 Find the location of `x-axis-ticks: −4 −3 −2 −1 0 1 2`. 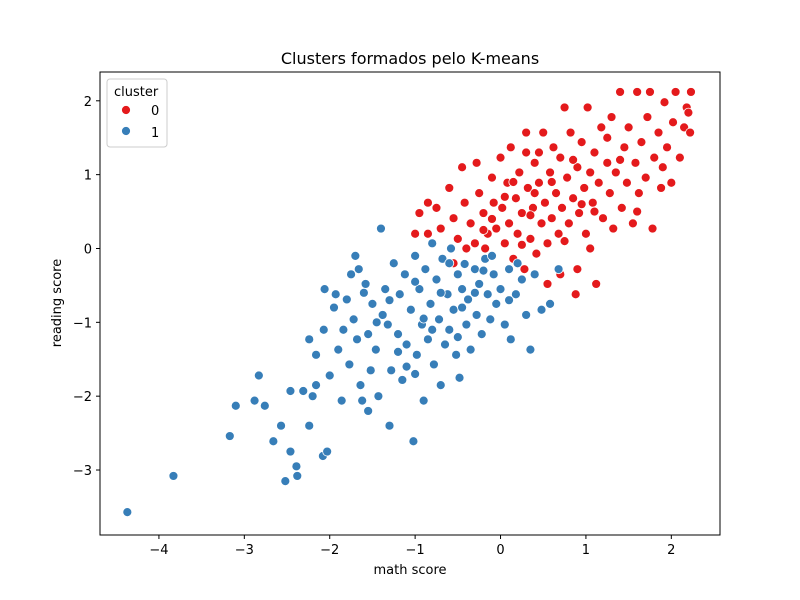

x-axis-ticks: −4 −3 −2 −1 0 1 2 is located at coordinates (412, 546).